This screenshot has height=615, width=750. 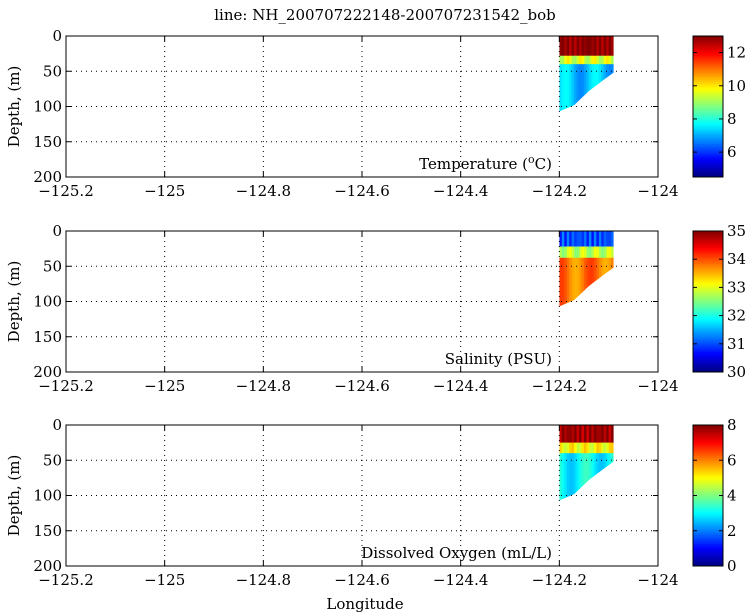 I want to click on x-tick-label: −124.2, so click(x=560, y=386).